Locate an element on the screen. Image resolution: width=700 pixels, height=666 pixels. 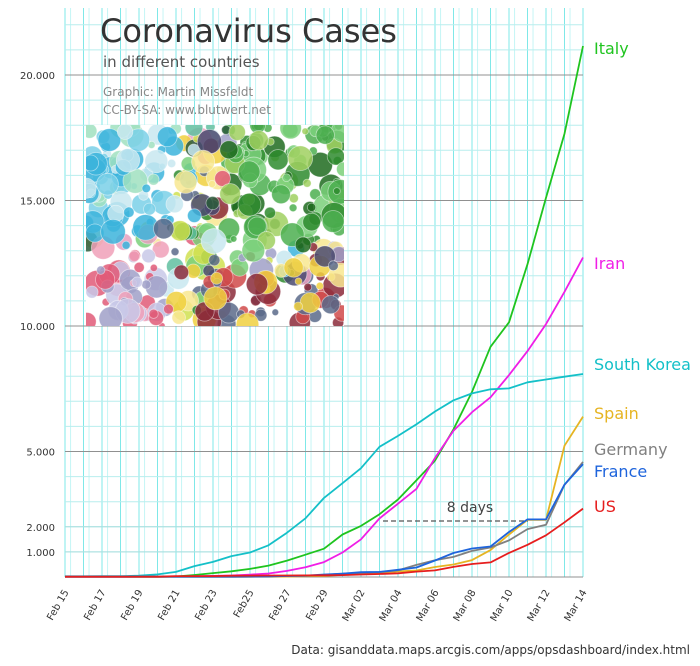
x-tick-label: Mar 08 is located at coordinates (465, 606).